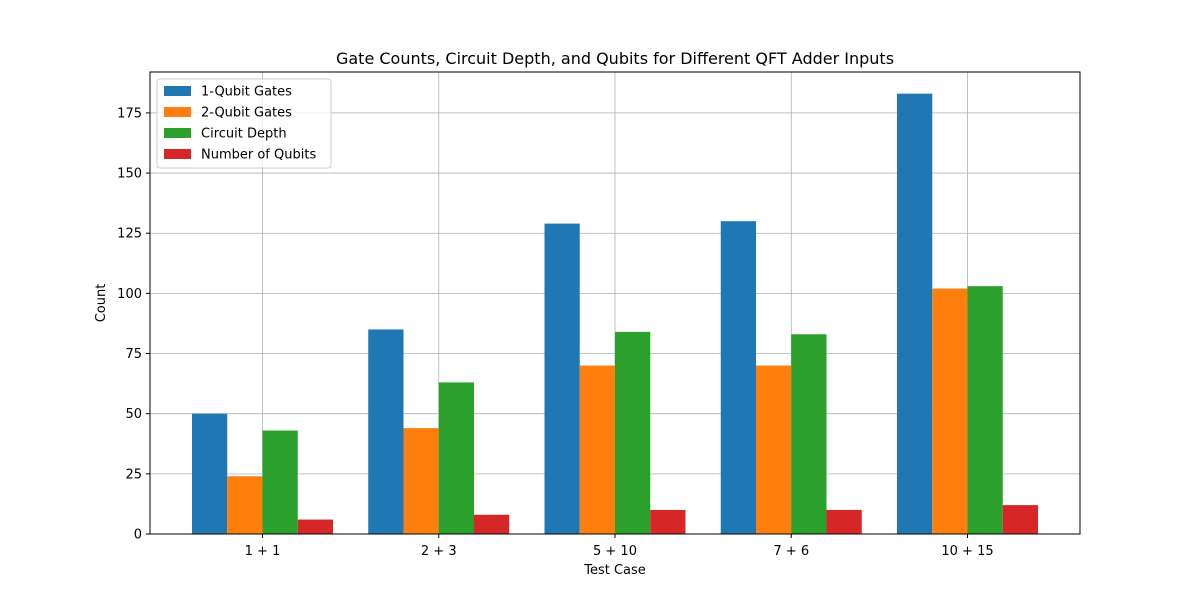  I want to click on legend-box, so click(244, 123).